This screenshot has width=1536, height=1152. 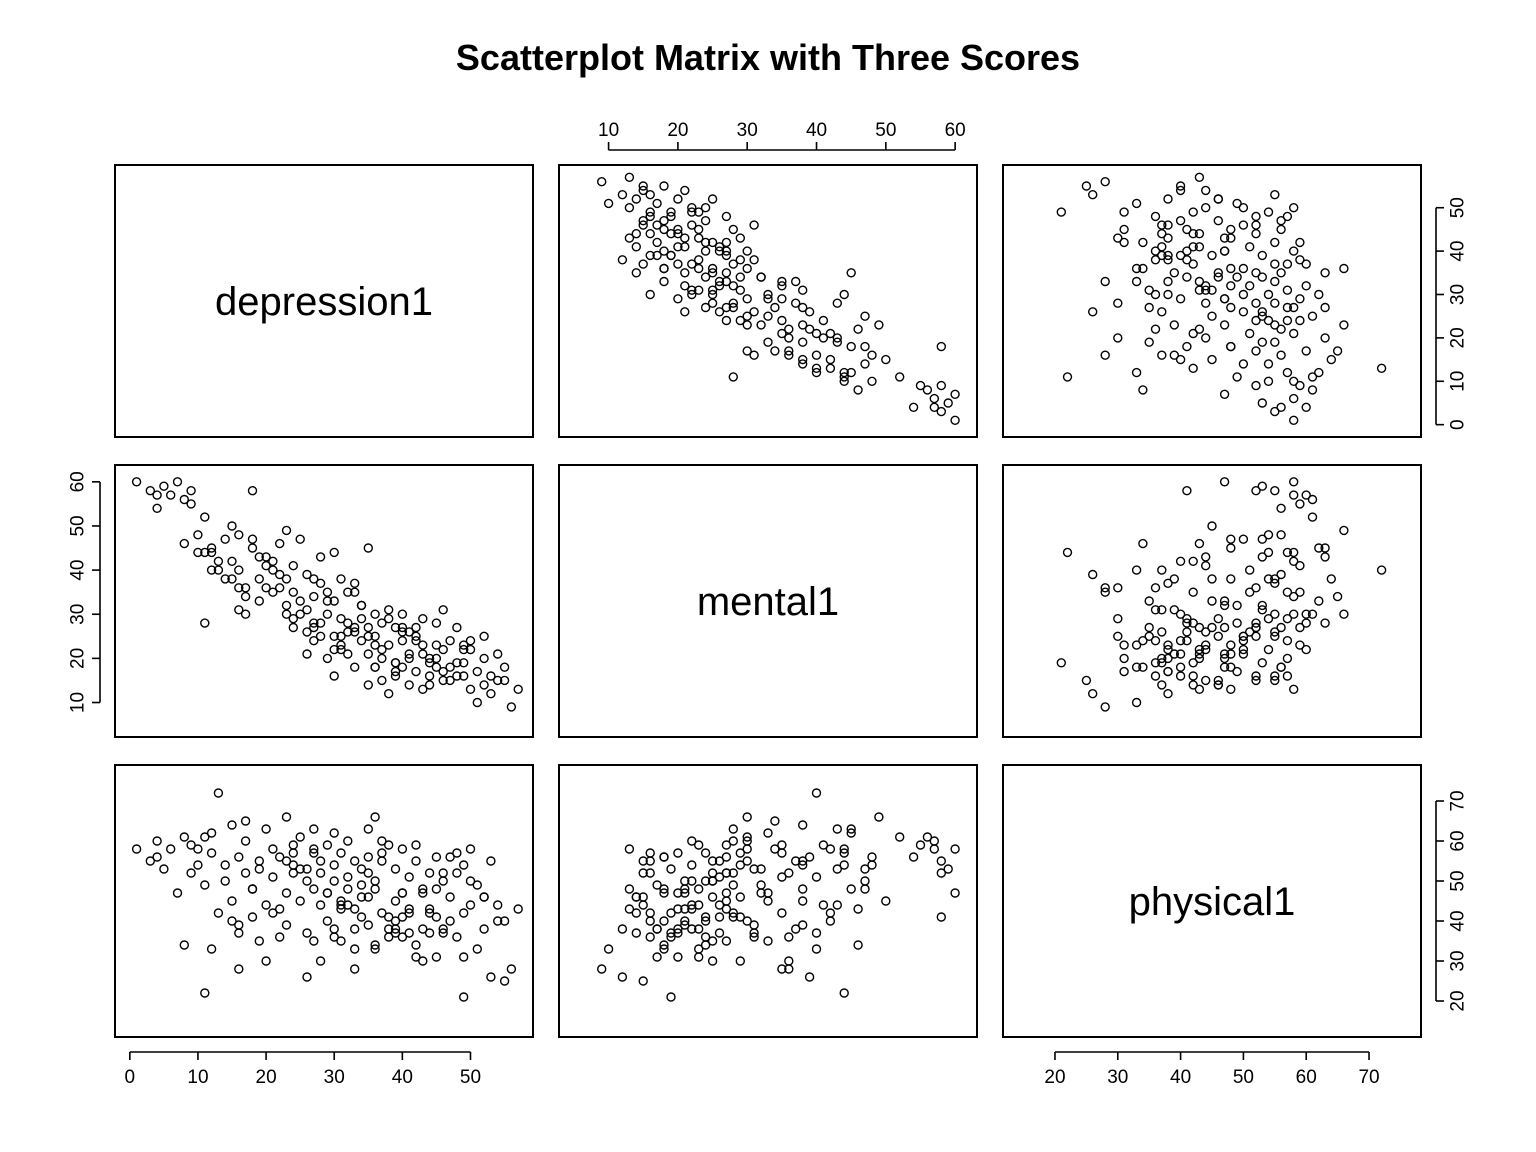 I want to click on tick-label: 20, so click(x=78, y=658).